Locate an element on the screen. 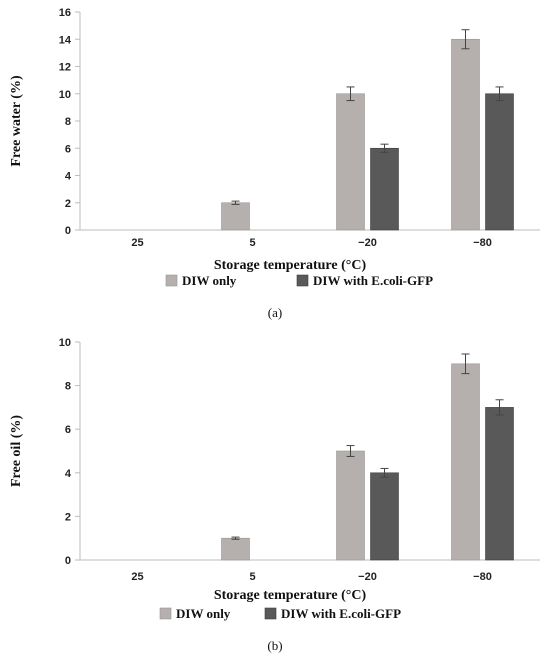  y-tick-label: 12 is located at coordinates (65, 68).